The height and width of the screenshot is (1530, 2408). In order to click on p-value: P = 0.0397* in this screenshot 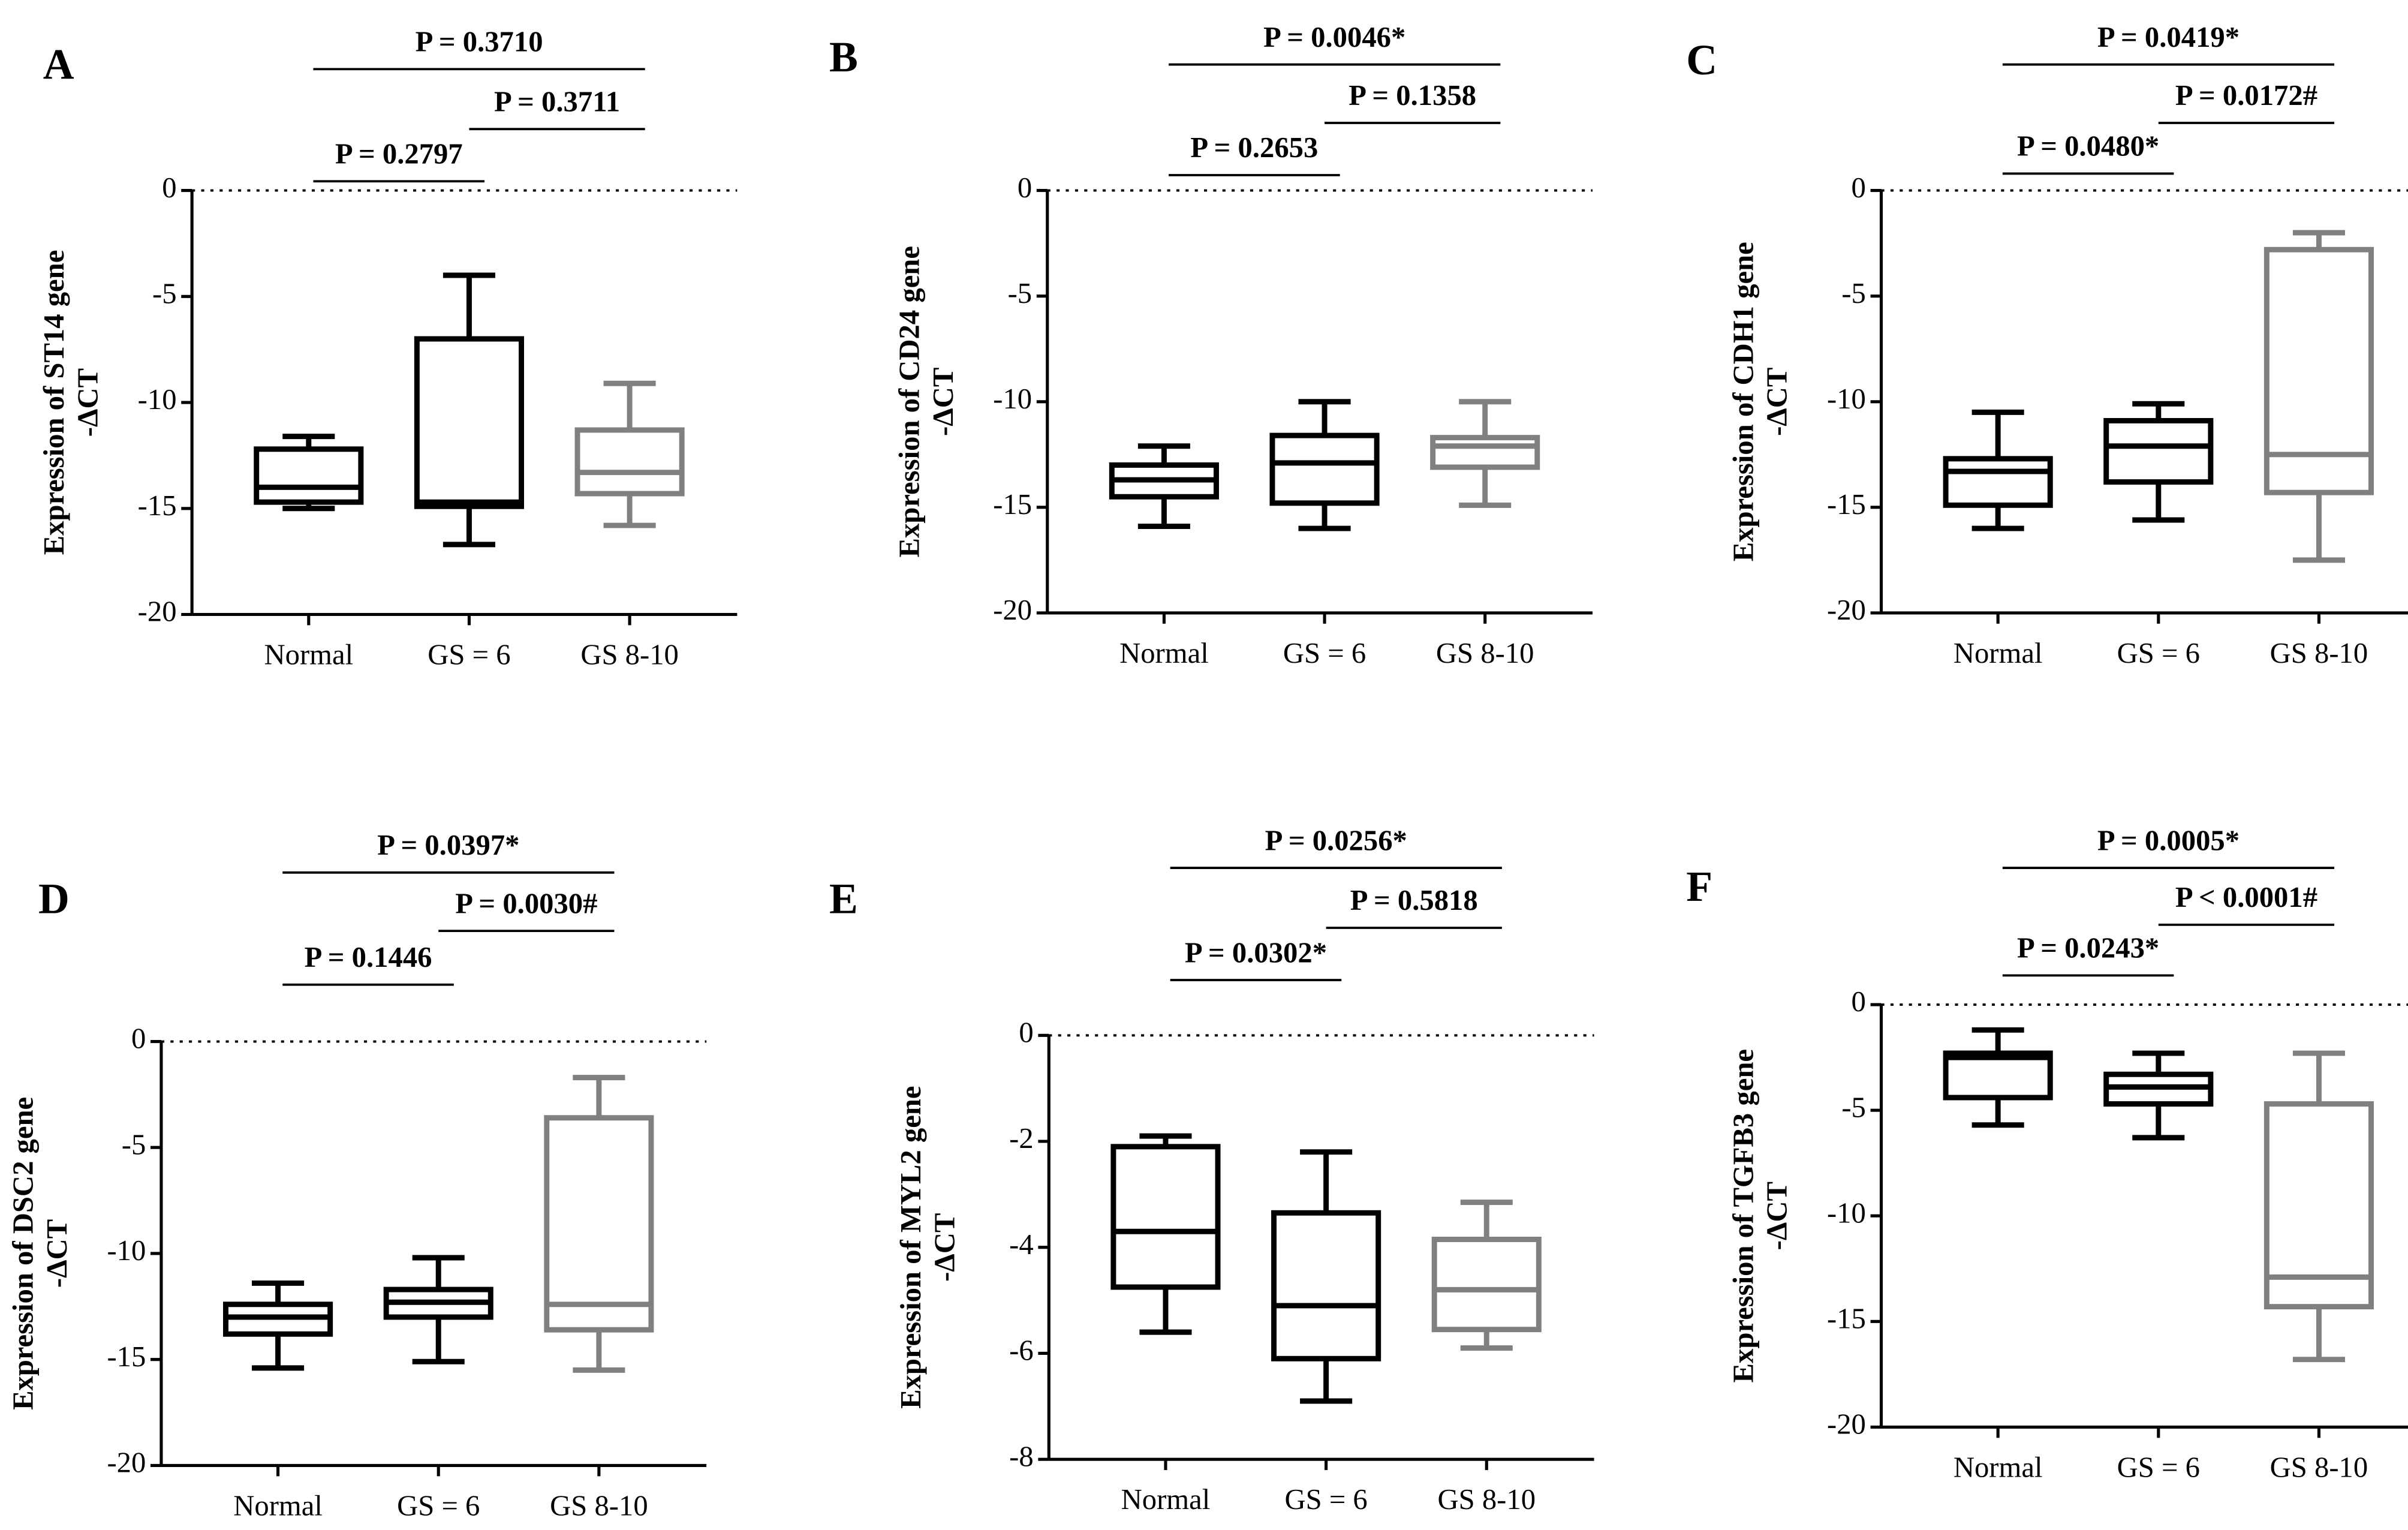, I will do `click(448, 845)`.